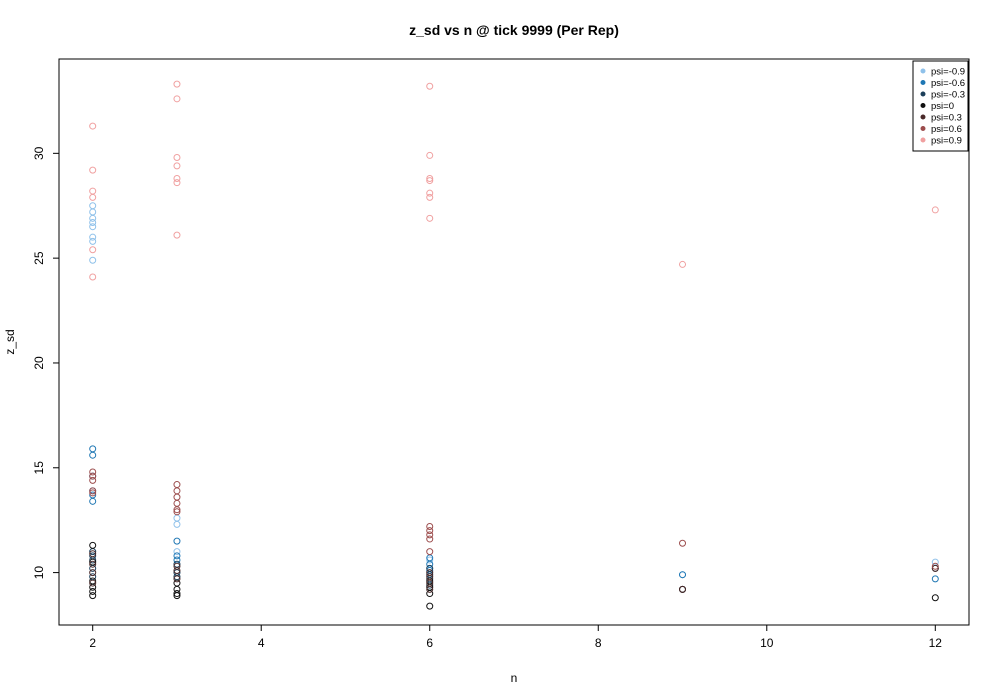 The width and height of the screenshot is (1000, 700). What do you see at coordinates (948, 95) in the screenshot?
I see `legend-entry: psi=-0.3` at bounding box center [948, 95].